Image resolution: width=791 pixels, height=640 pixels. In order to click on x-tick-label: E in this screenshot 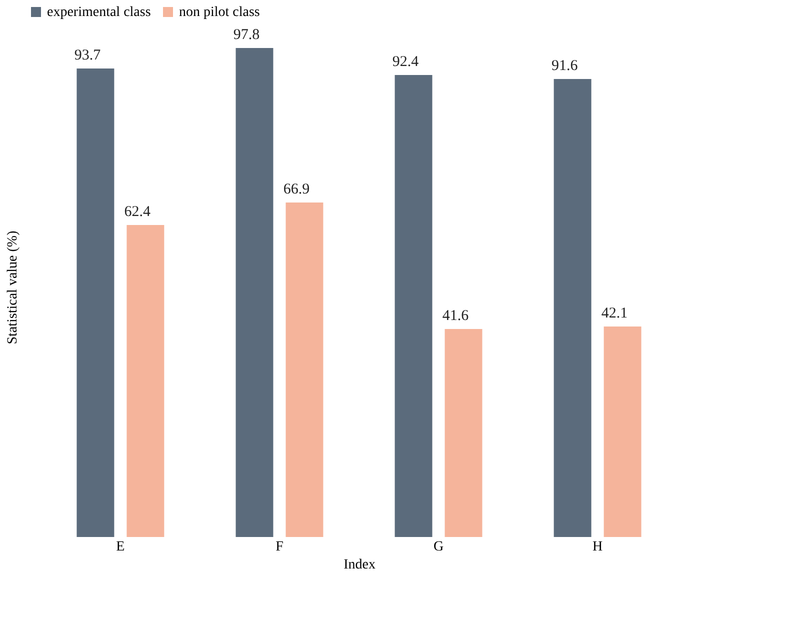, I will do `click(120, 547)`.